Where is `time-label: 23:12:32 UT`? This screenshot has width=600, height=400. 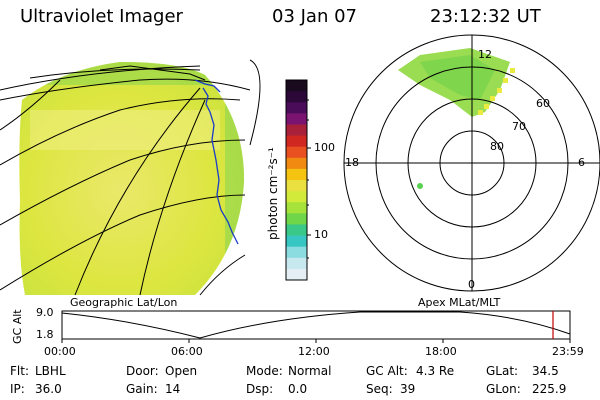 time-label: 23:12:32 UT is located at coordinates (485, 16).